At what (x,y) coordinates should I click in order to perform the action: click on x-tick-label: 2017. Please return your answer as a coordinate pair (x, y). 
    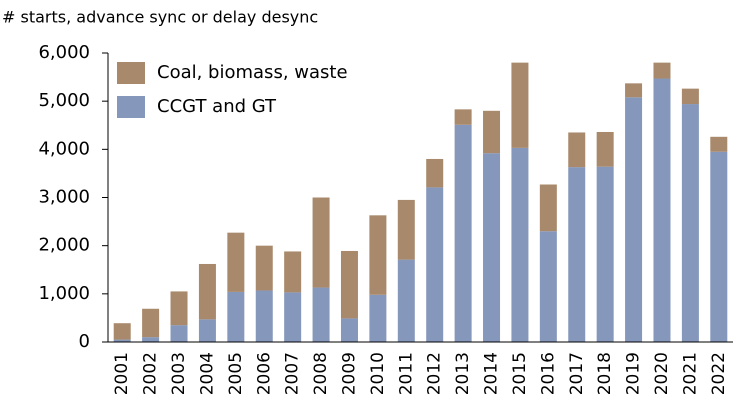
    Looking at the image, I should click on (577, 373).